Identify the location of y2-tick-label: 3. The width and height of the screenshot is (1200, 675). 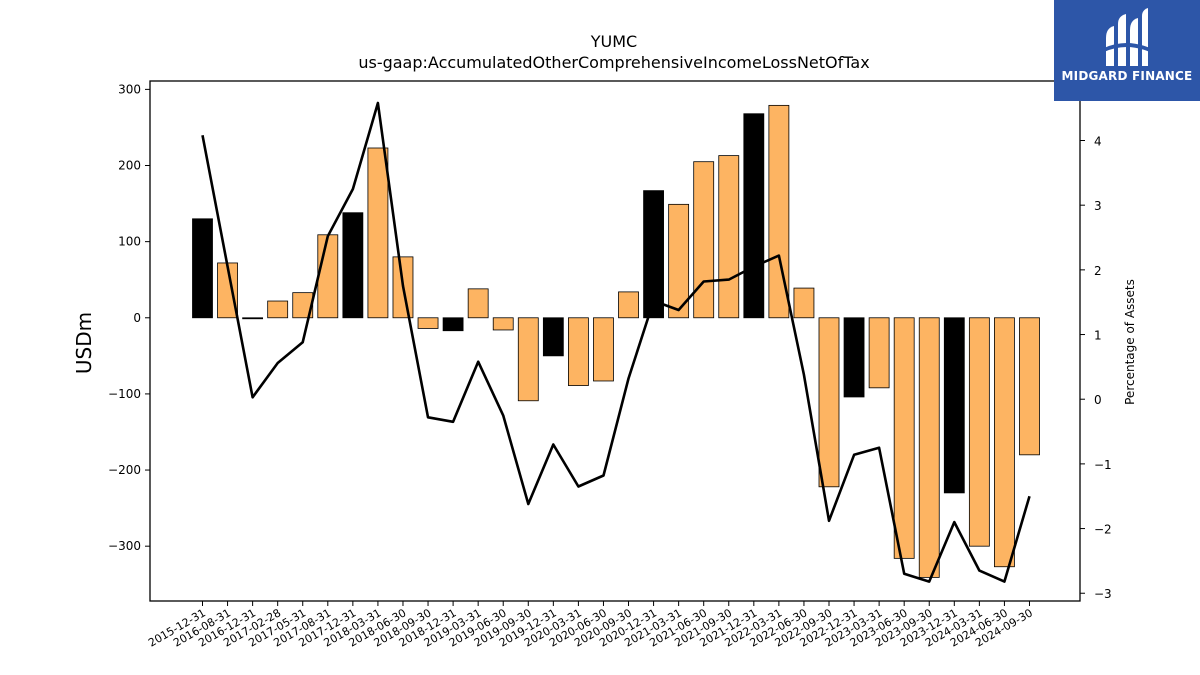
(1098, 206).